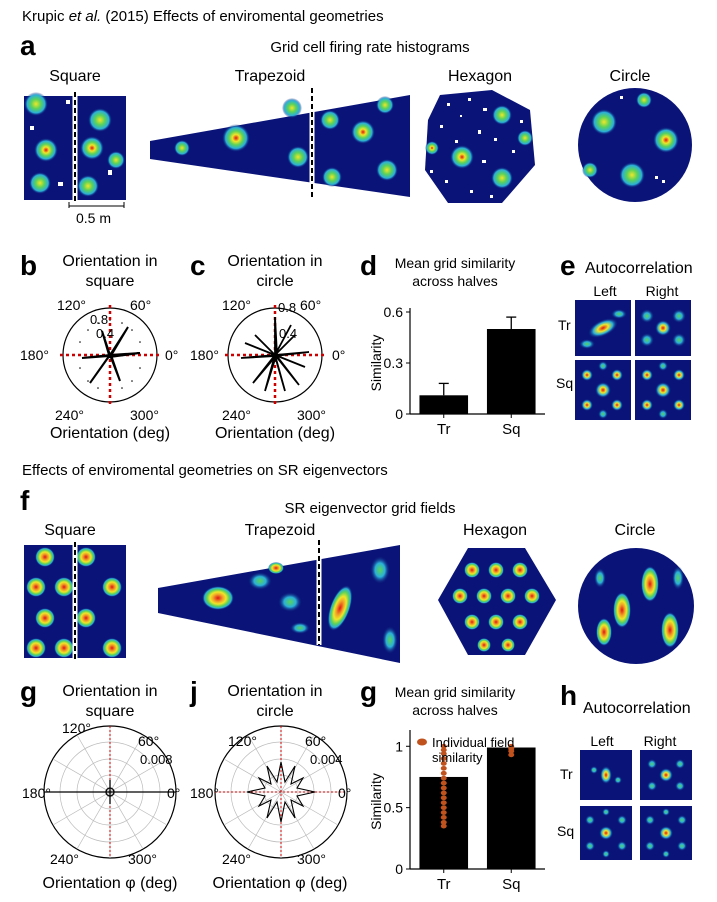  I want to click on polar-g-r008: 0.008, so click(156, 759).